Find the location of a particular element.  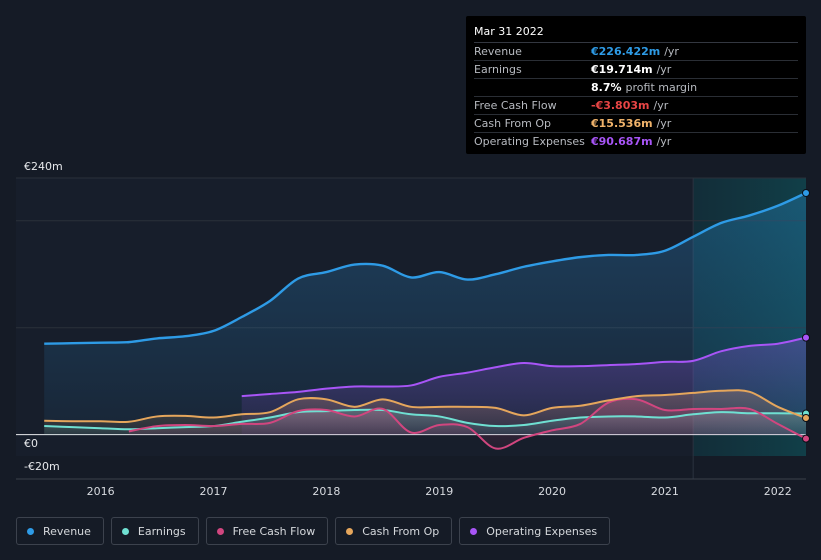

legend-item-cash-from-op: Cash From Op is located at coordinates (394, 531).